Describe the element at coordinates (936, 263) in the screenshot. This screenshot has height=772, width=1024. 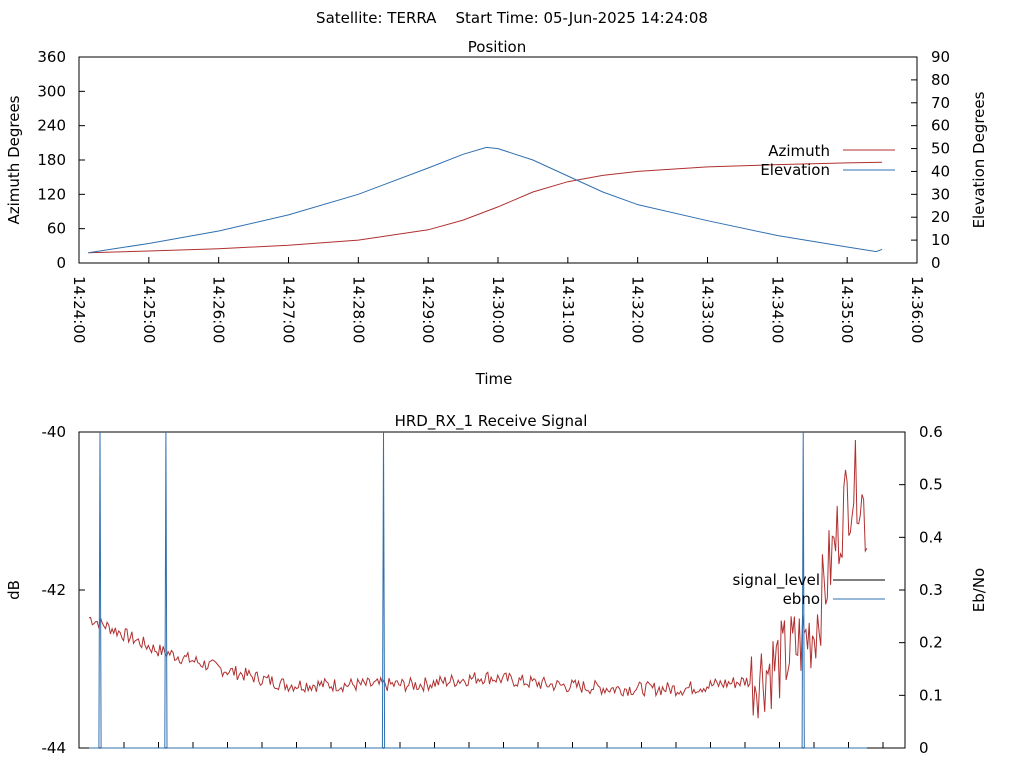
I see `position-y-right-tick-label: 0` at that location.